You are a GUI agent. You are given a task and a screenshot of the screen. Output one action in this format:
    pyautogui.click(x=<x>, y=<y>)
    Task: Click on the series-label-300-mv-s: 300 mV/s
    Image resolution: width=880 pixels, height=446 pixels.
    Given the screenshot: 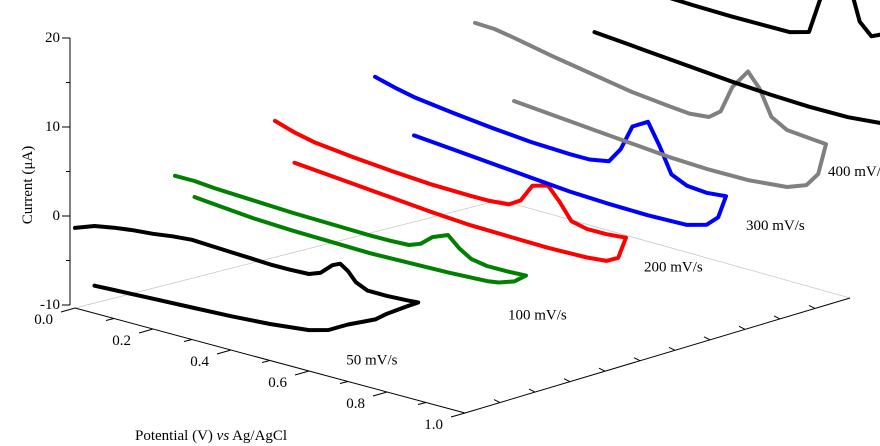 What is the action you would take?
    pyautogui.click(x=775, y=226)
    